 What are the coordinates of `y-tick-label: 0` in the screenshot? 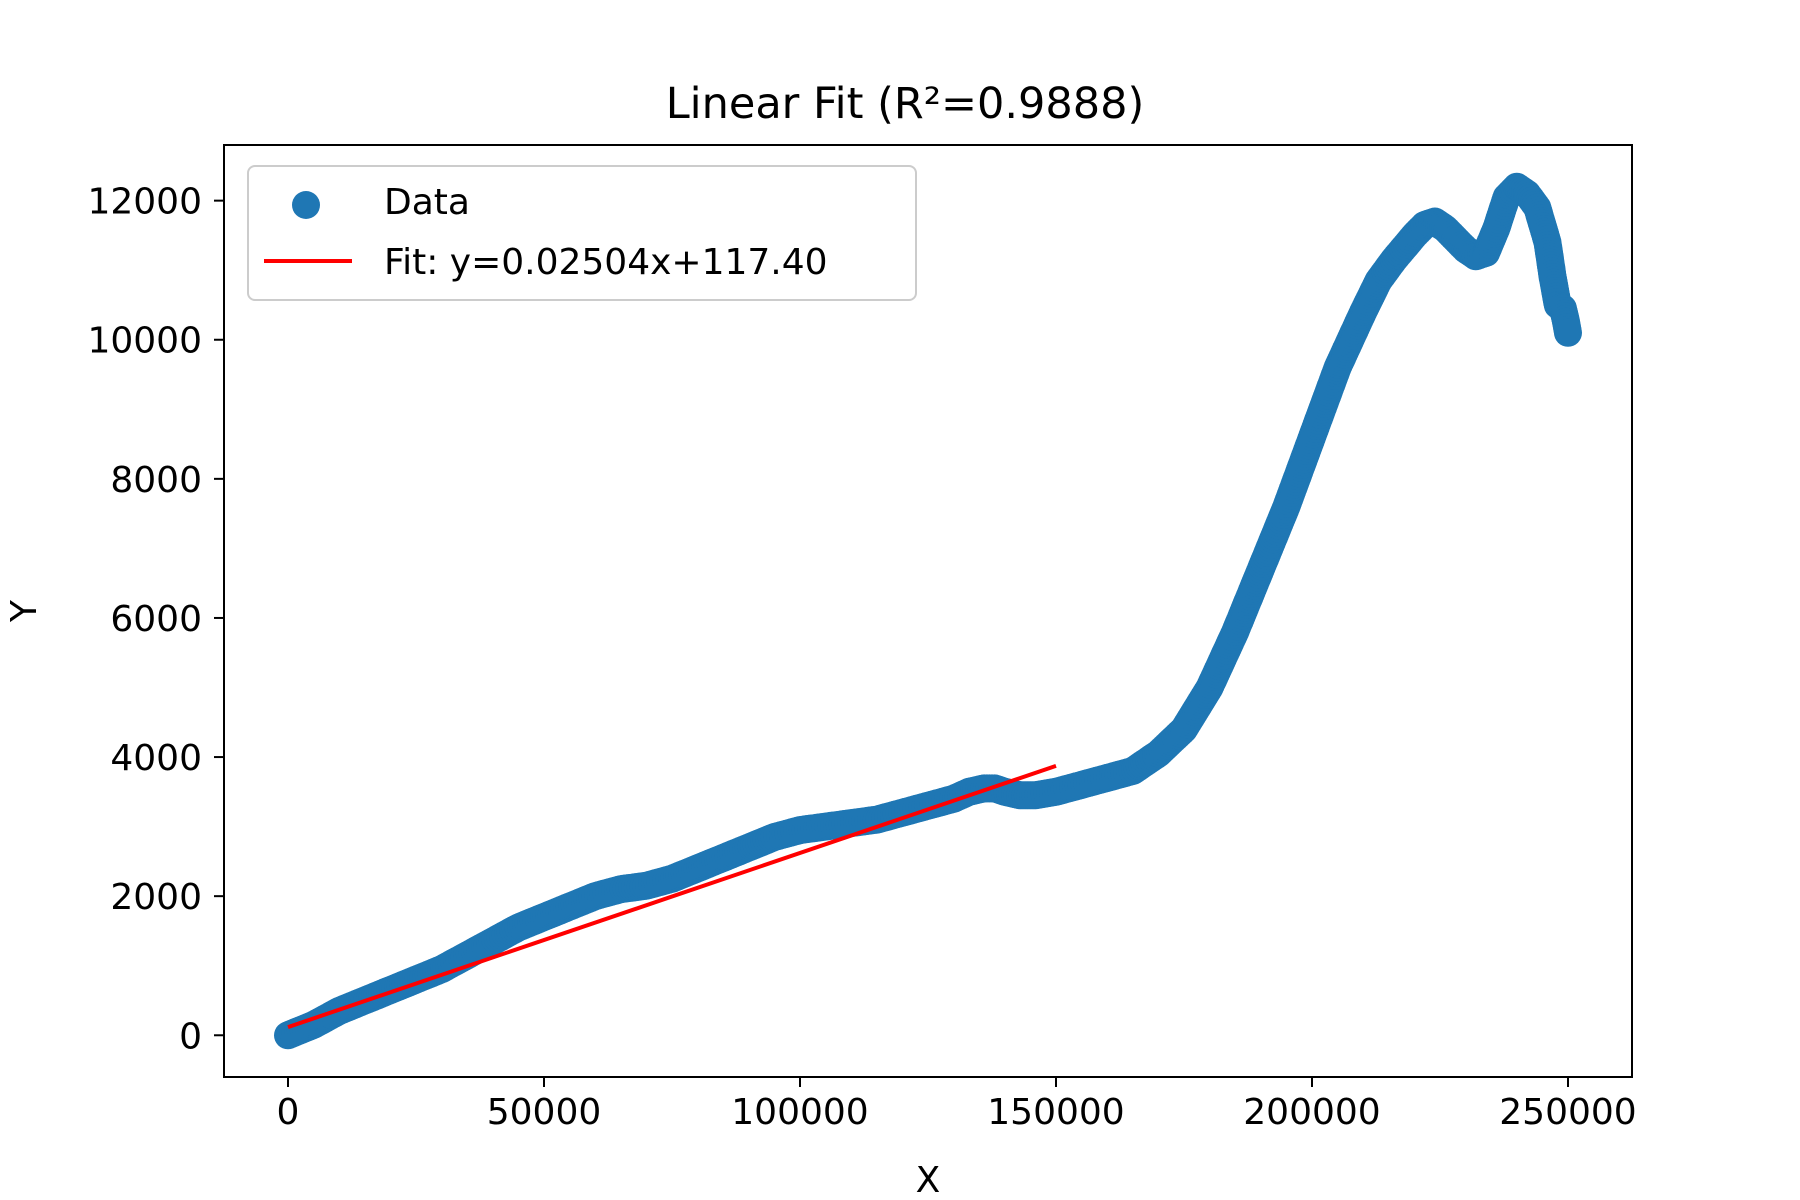 It's located at (190, 1036).